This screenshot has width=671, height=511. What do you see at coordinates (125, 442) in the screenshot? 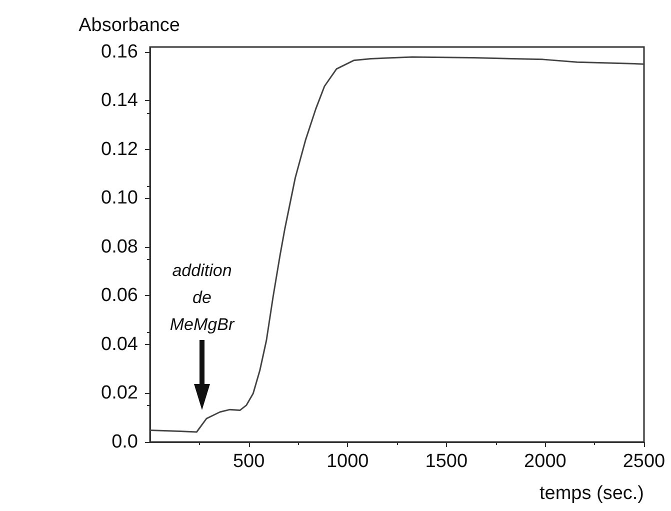
I see `y-tick-label: 0.0` at bounding box center [125, 442].